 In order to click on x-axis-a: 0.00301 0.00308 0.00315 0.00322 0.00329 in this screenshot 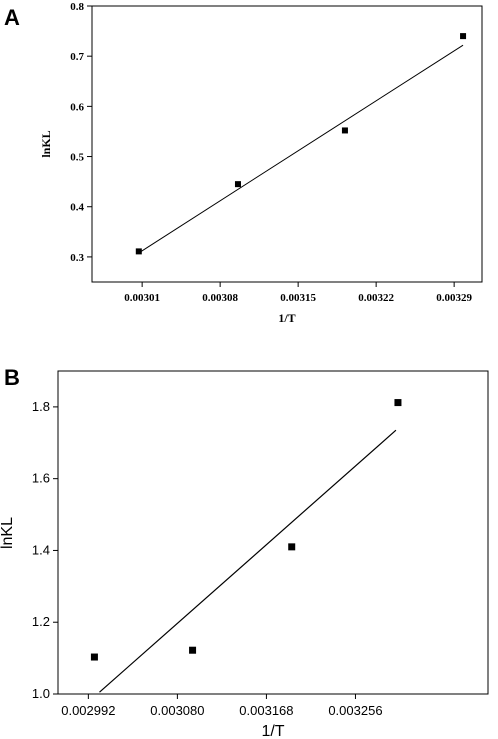, I will do `click(298, 293)`.